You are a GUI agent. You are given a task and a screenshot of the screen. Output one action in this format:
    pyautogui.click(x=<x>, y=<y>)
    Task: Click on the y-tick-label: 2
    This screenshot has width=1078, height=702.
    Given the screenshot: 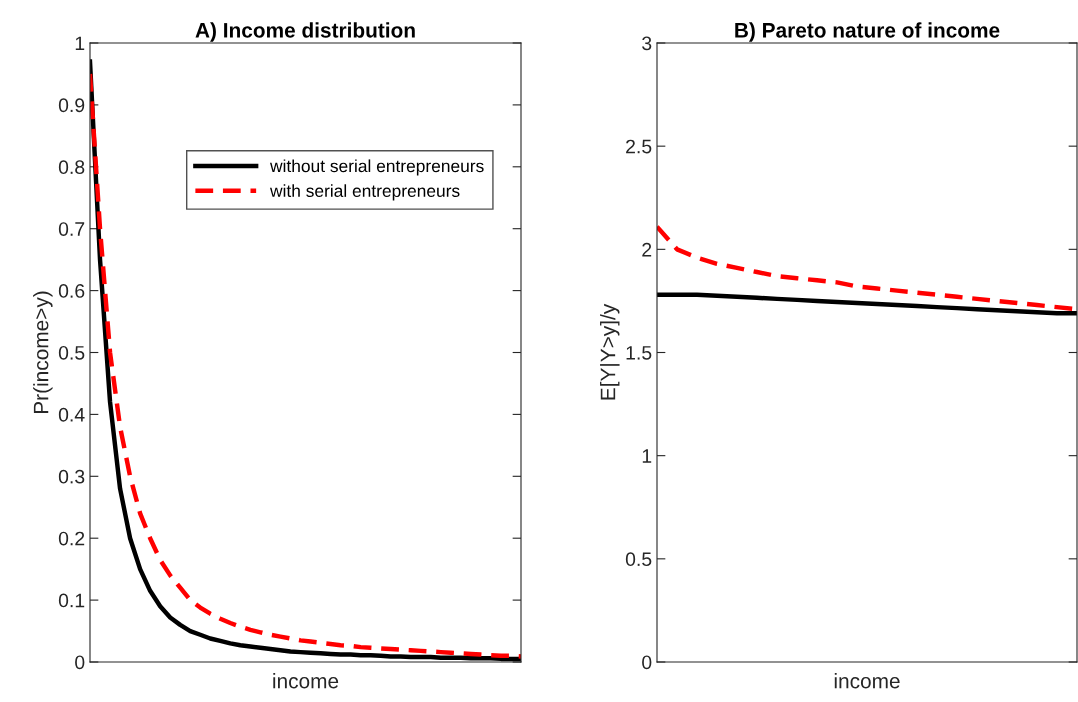 What is the action you would take?
    pyautogui.click(x=647, y=249)
    